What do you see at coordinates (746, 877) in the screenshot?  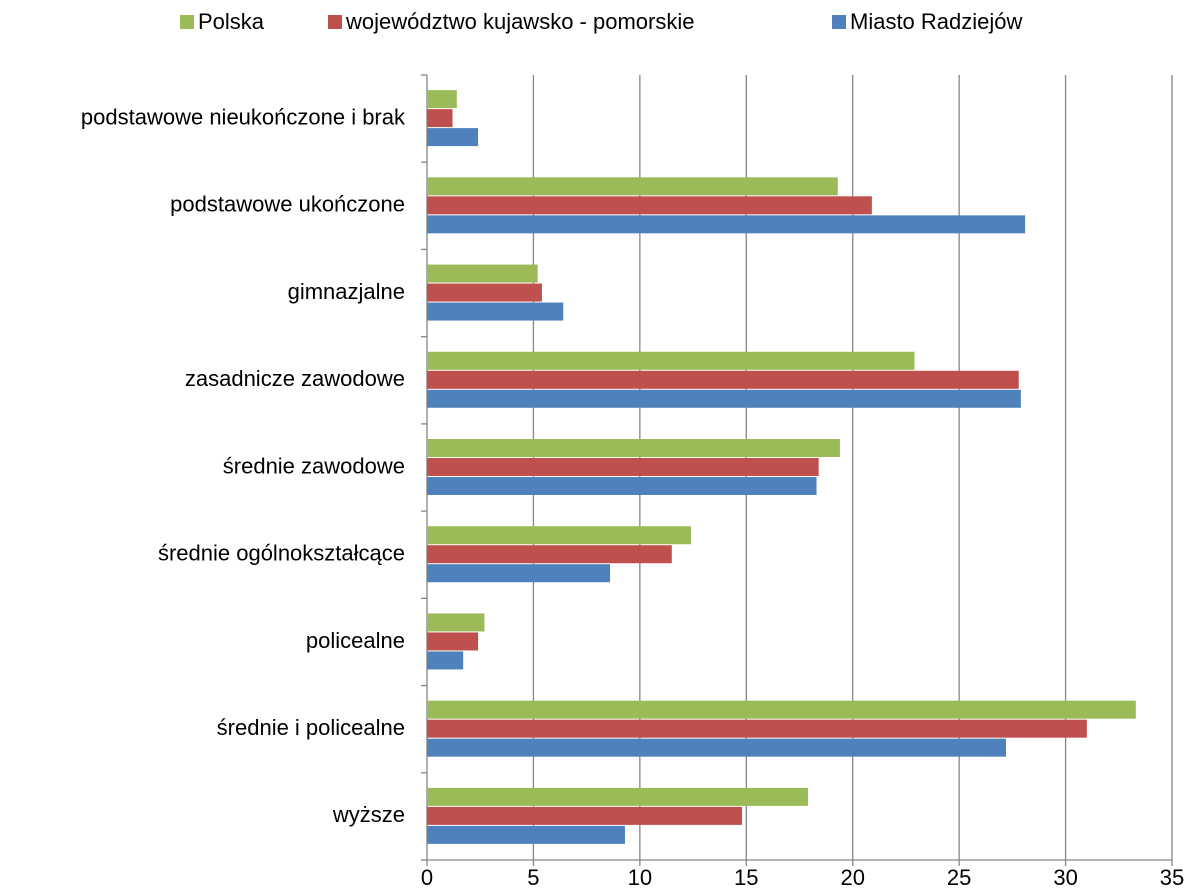 I see `x-tick-label: 15` at bounding box center [746, 877].